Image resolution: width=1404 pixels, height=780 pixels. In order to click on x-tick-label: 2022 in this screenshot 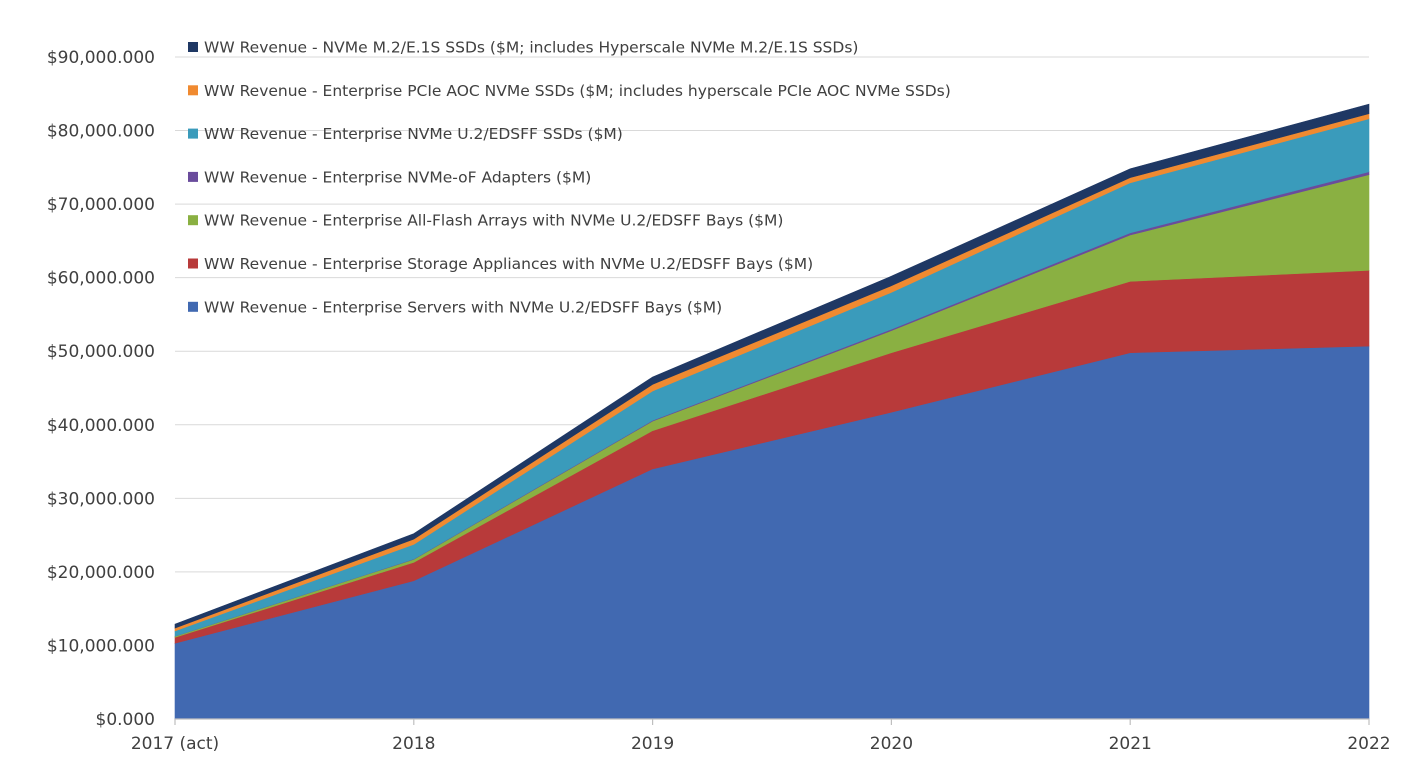, I will do `click(1368, 744)`.